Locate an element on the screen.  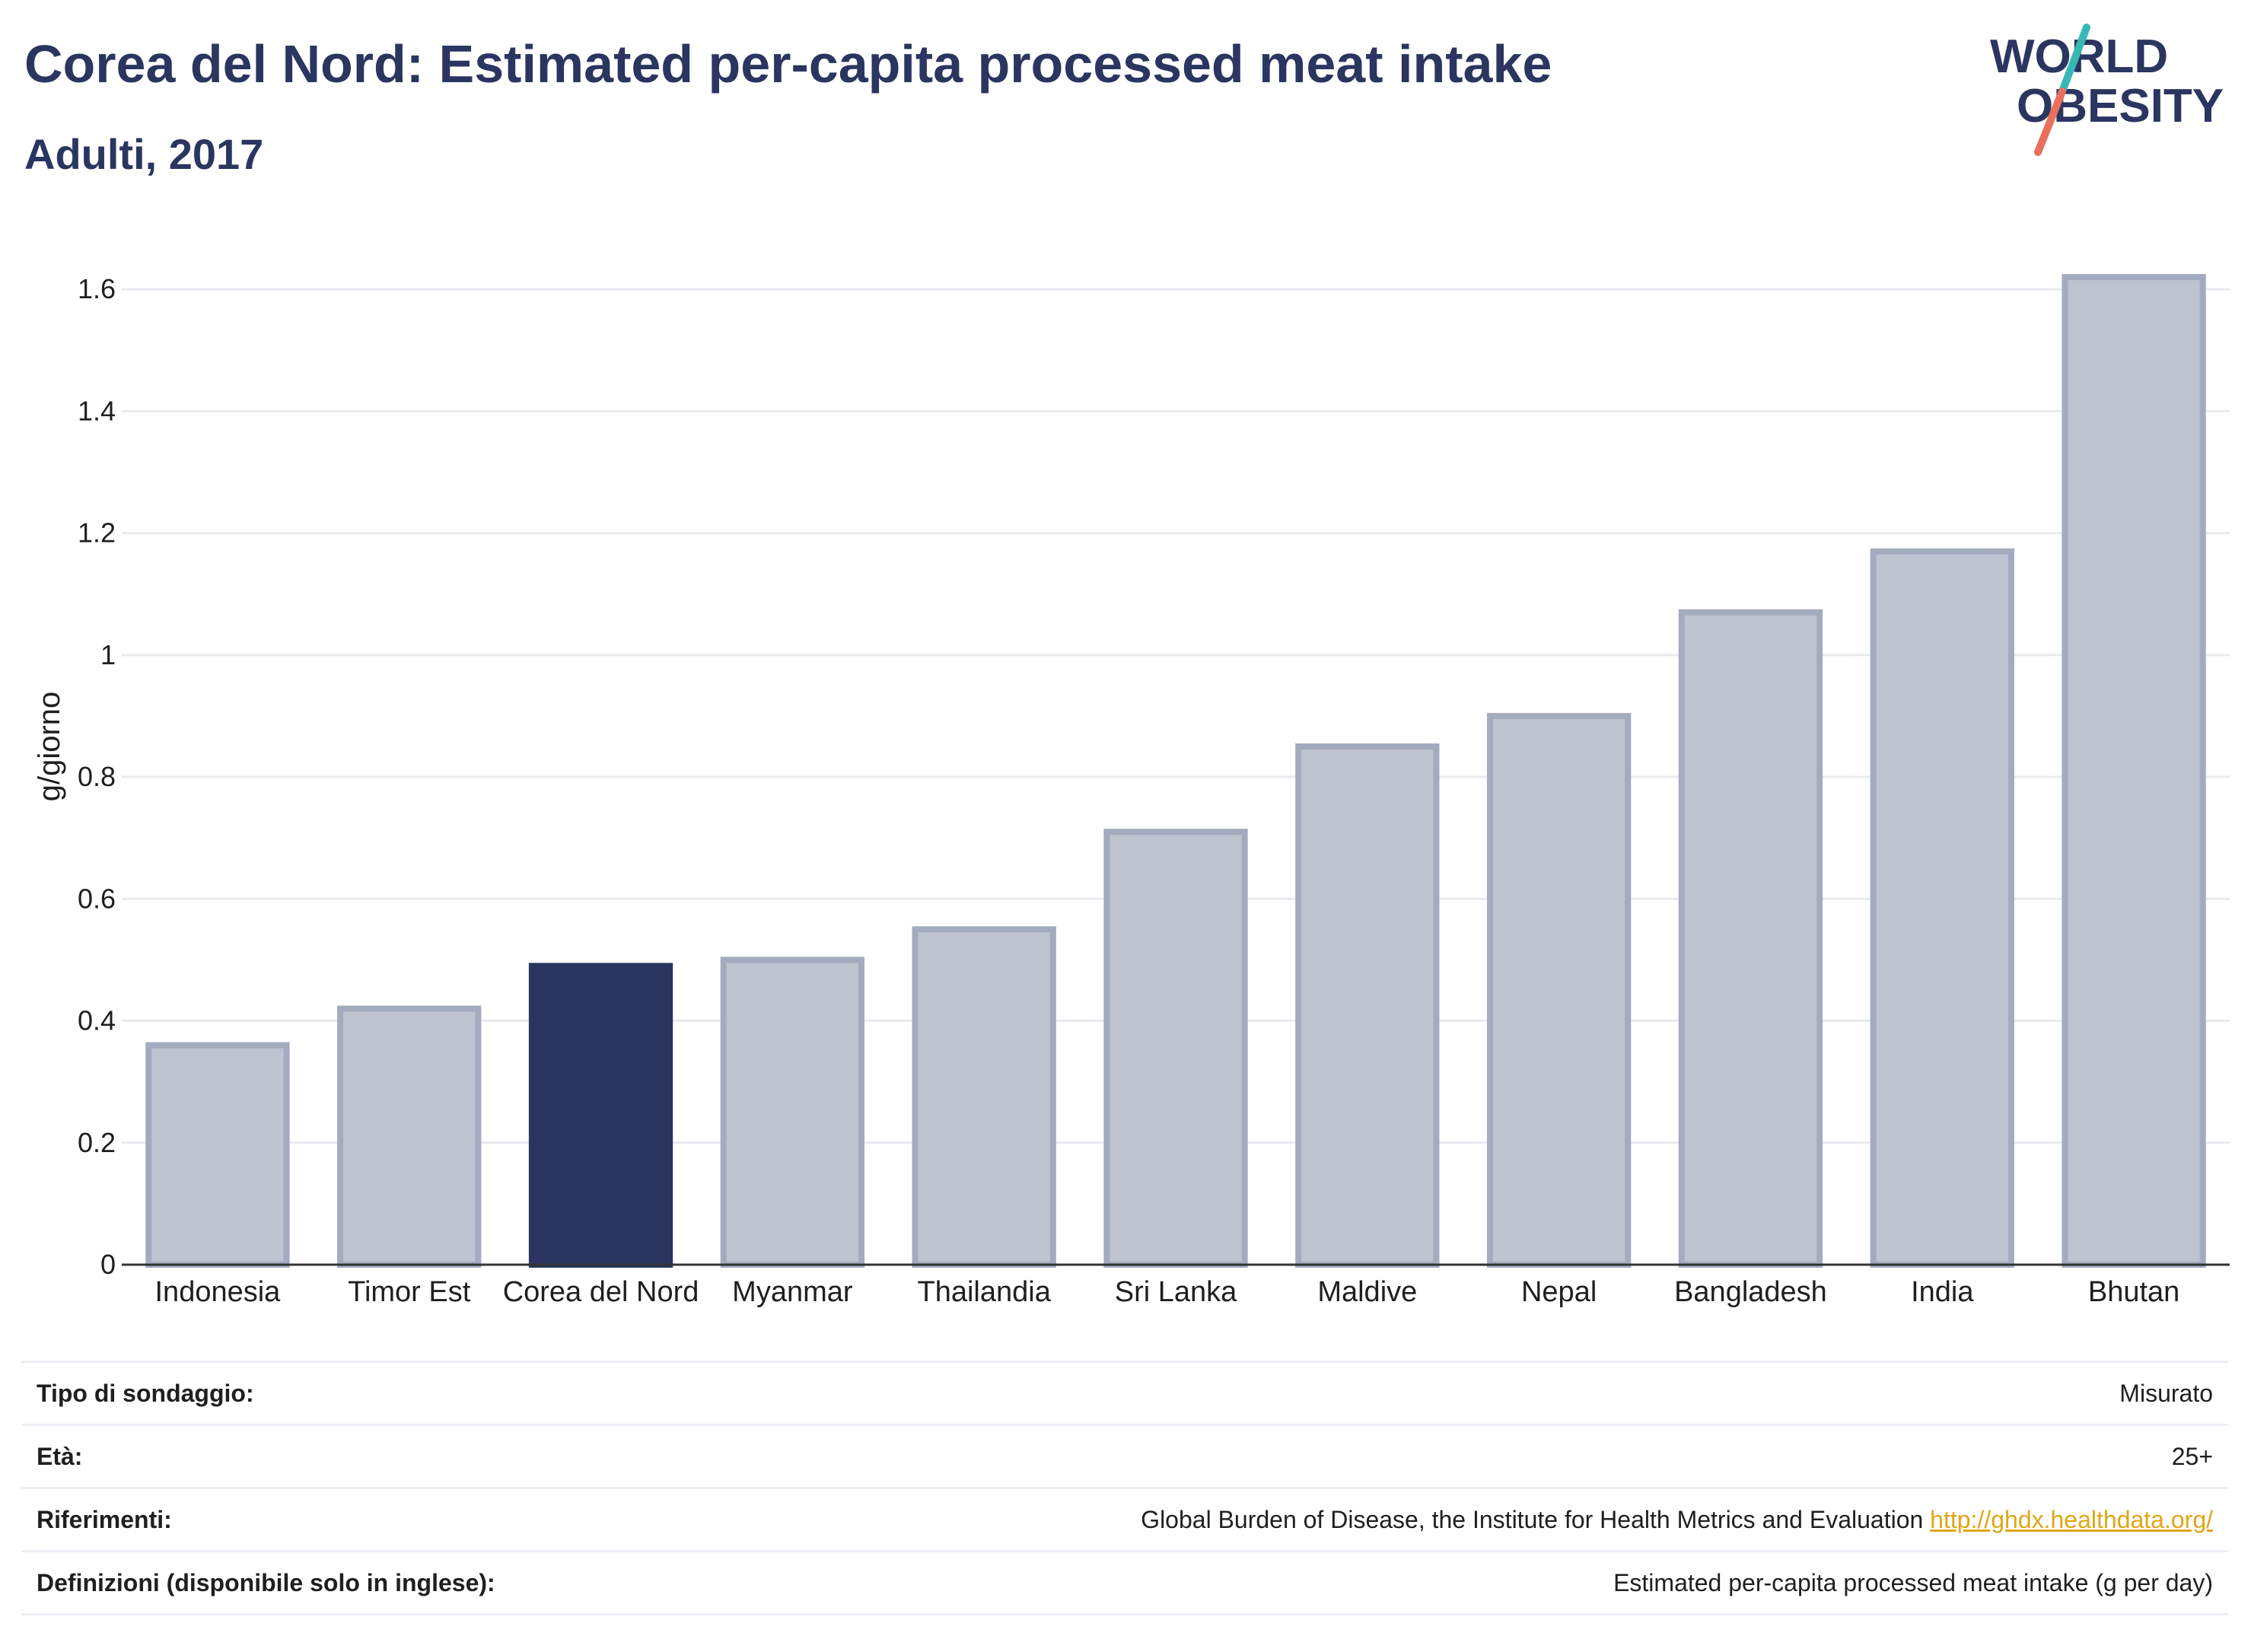
world-obesity-logo: WORLD OBESITY is located at coordinates (2107, 90).